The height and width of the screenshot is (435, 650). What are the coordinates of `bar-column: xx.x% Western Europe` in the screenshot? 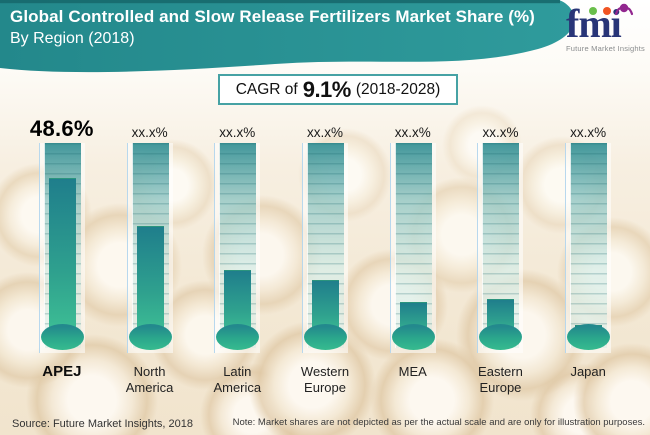 It's located at (325, 254).